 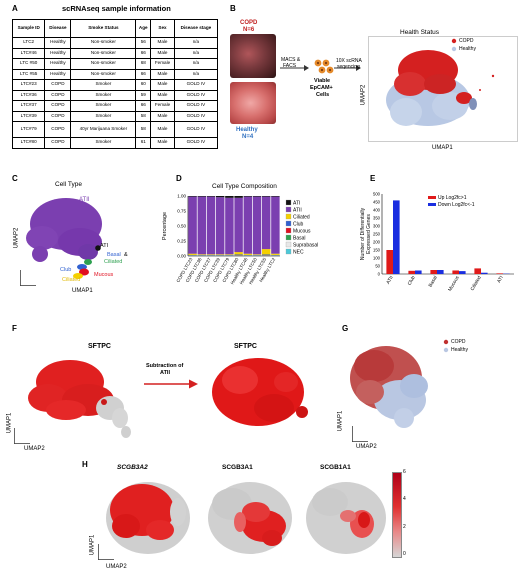 I want to click on viable-label: Viable, so click(x=322, y=81).